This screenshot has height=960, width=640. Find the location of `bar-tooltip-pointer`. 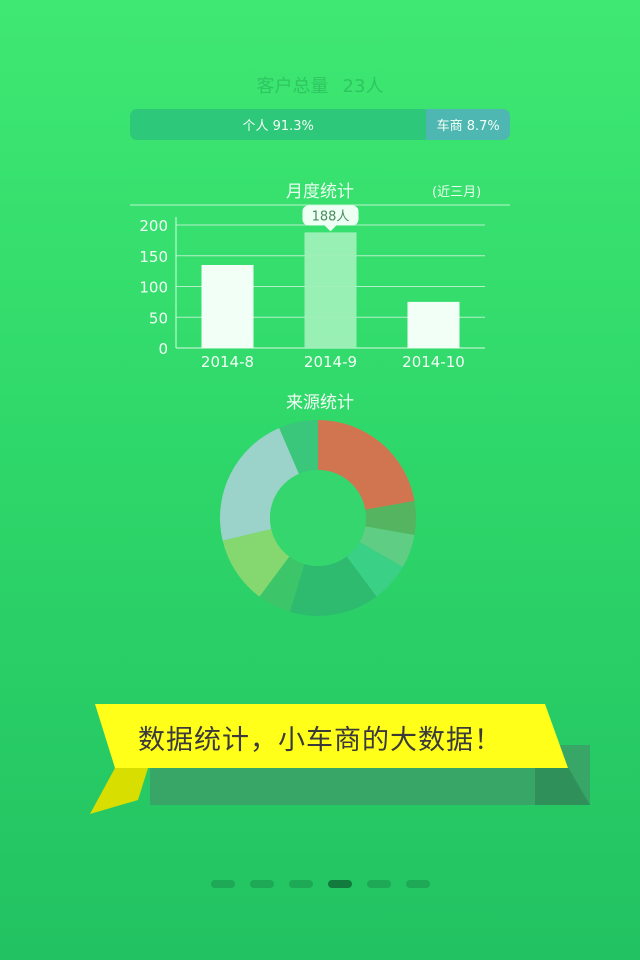

bar-tooltip-pointer is located at coordinates (330, 228).